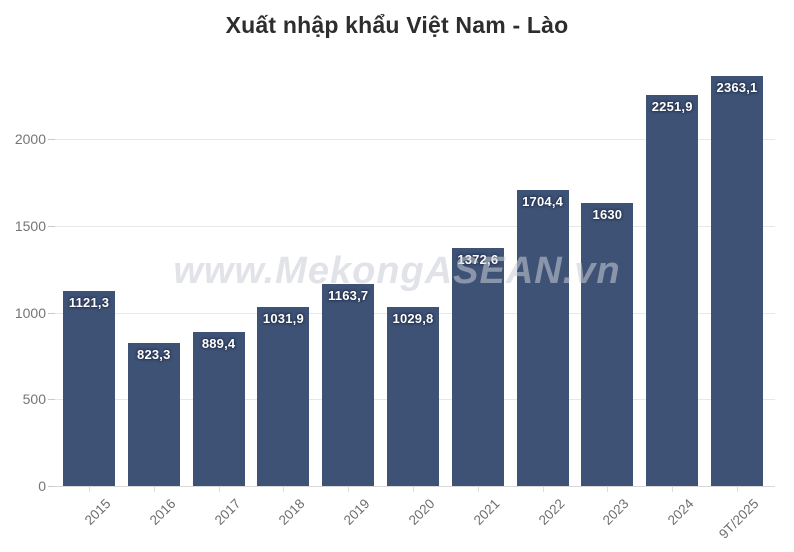 Image resolution: width=794 pixels, height=552 pixels. I want to click on x-axis-tick-label: 2016, so click(162, 512).